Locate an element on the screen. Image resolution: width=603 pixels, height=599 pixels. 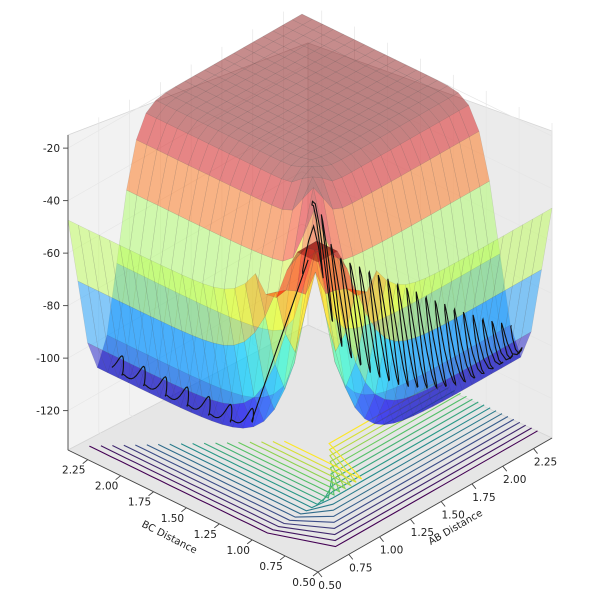
x-tick-label: 0.50 is located at coordinates (329, 586).